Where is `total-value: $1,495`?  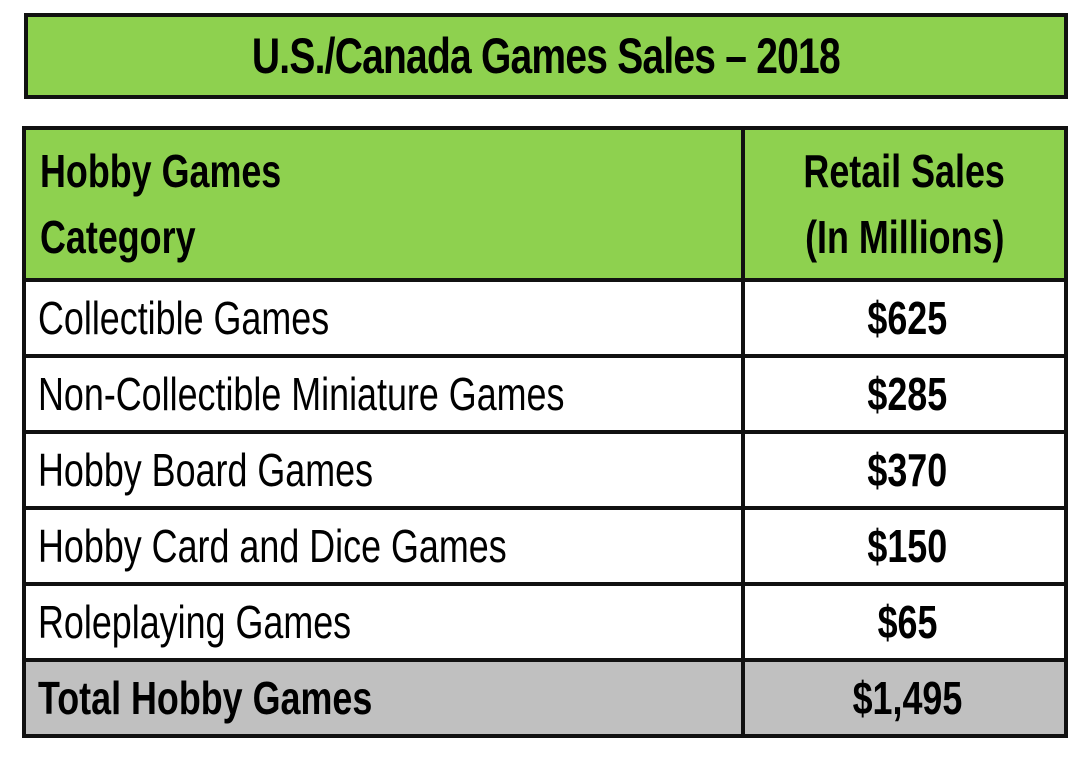
total-value: $1,495 is located at coordinates (907, 698).